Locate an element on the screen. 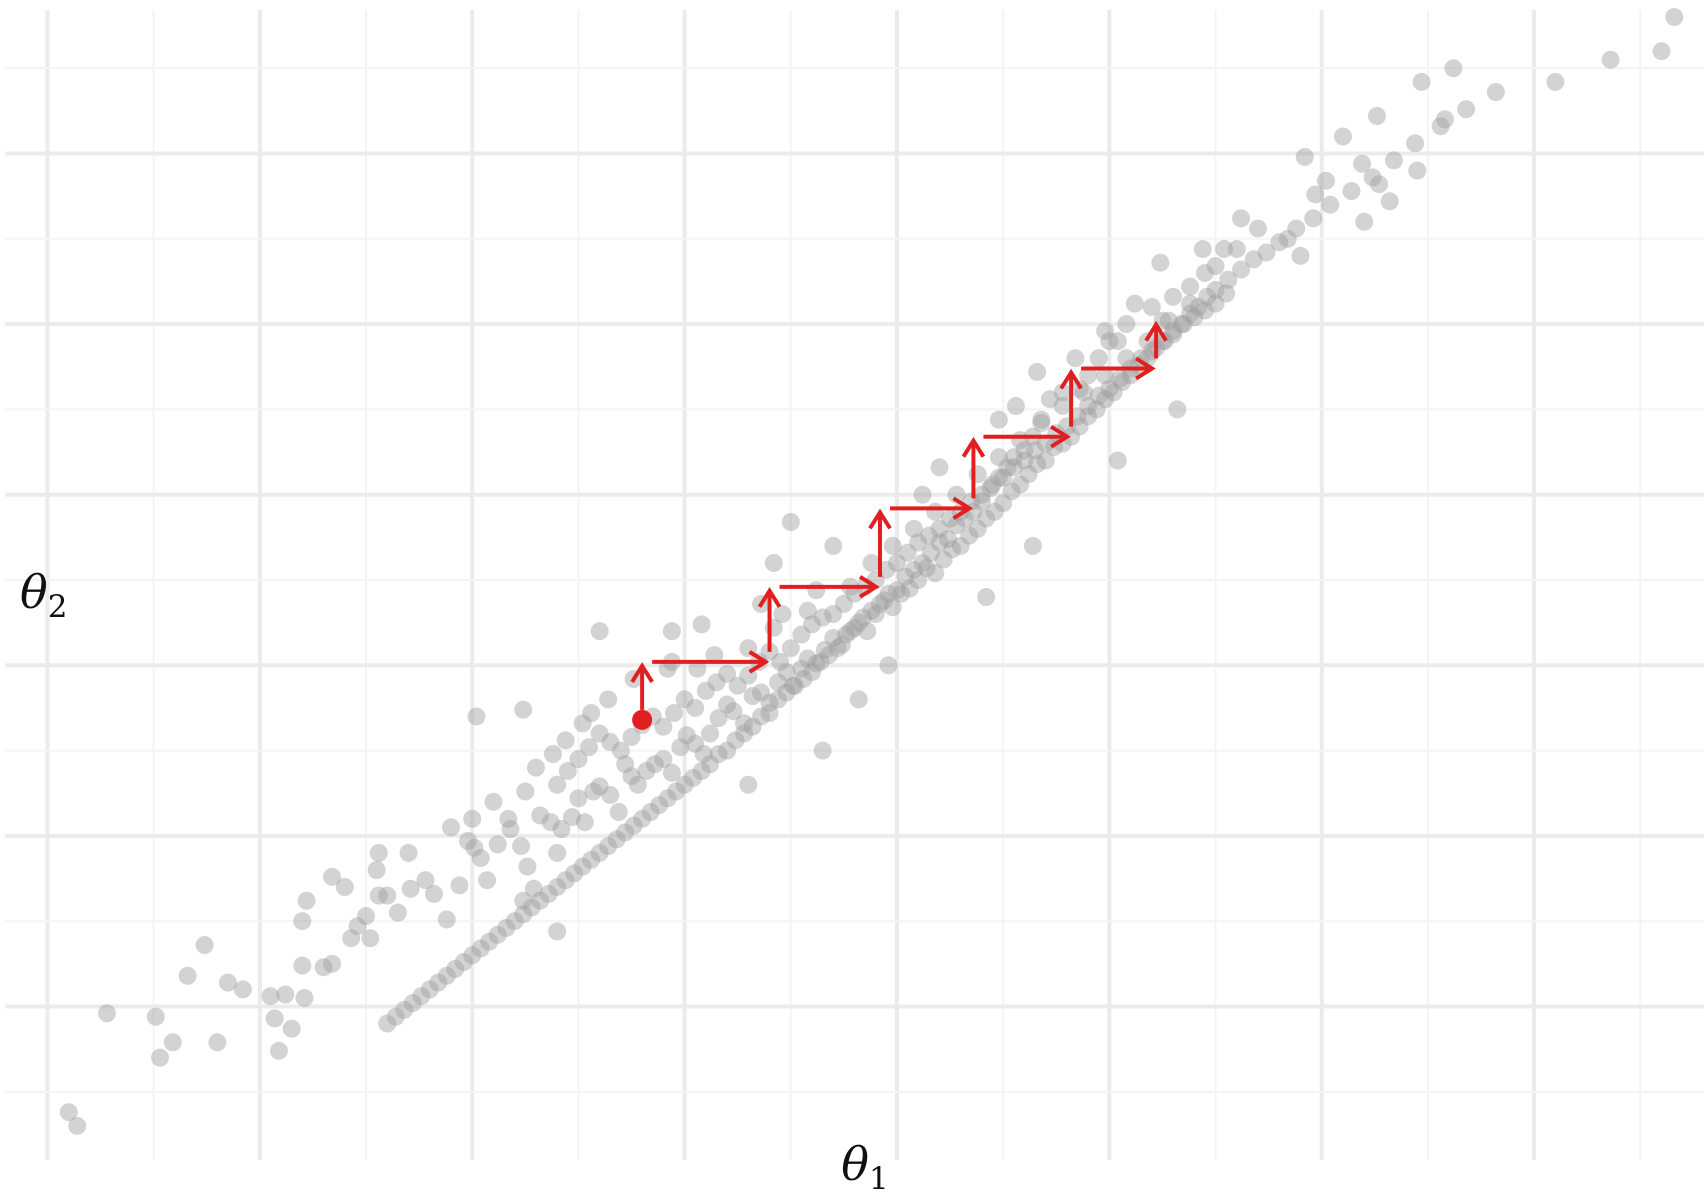  x-axis-label: θ1 is located at coordinates (864, 1167).